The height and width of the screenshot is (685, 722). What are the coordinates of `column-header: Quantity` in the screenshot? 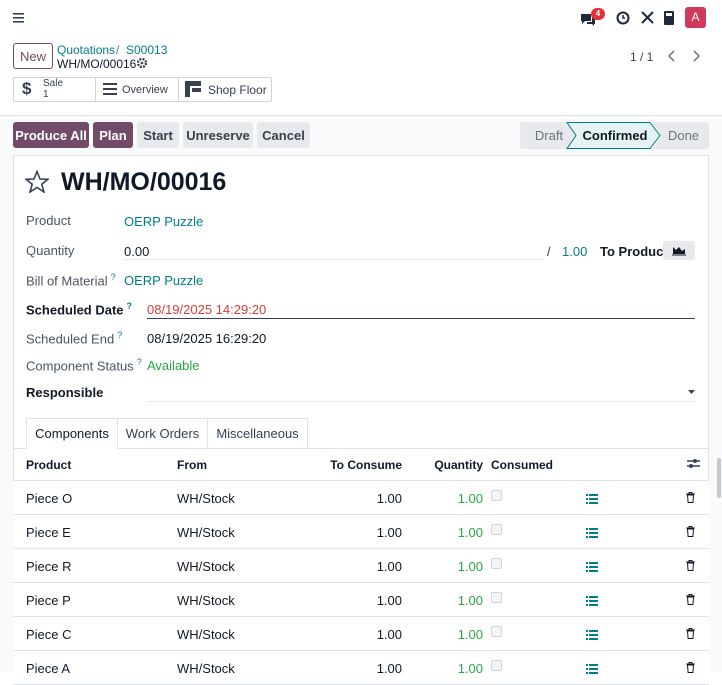 It's located at (458, 465).